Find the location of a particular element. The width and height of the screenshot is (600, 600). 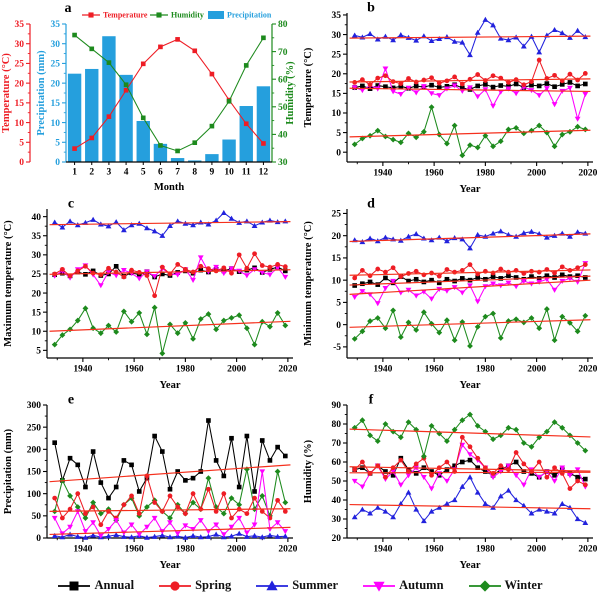

summer-triangle-icon is located at coordinates (272, 586).